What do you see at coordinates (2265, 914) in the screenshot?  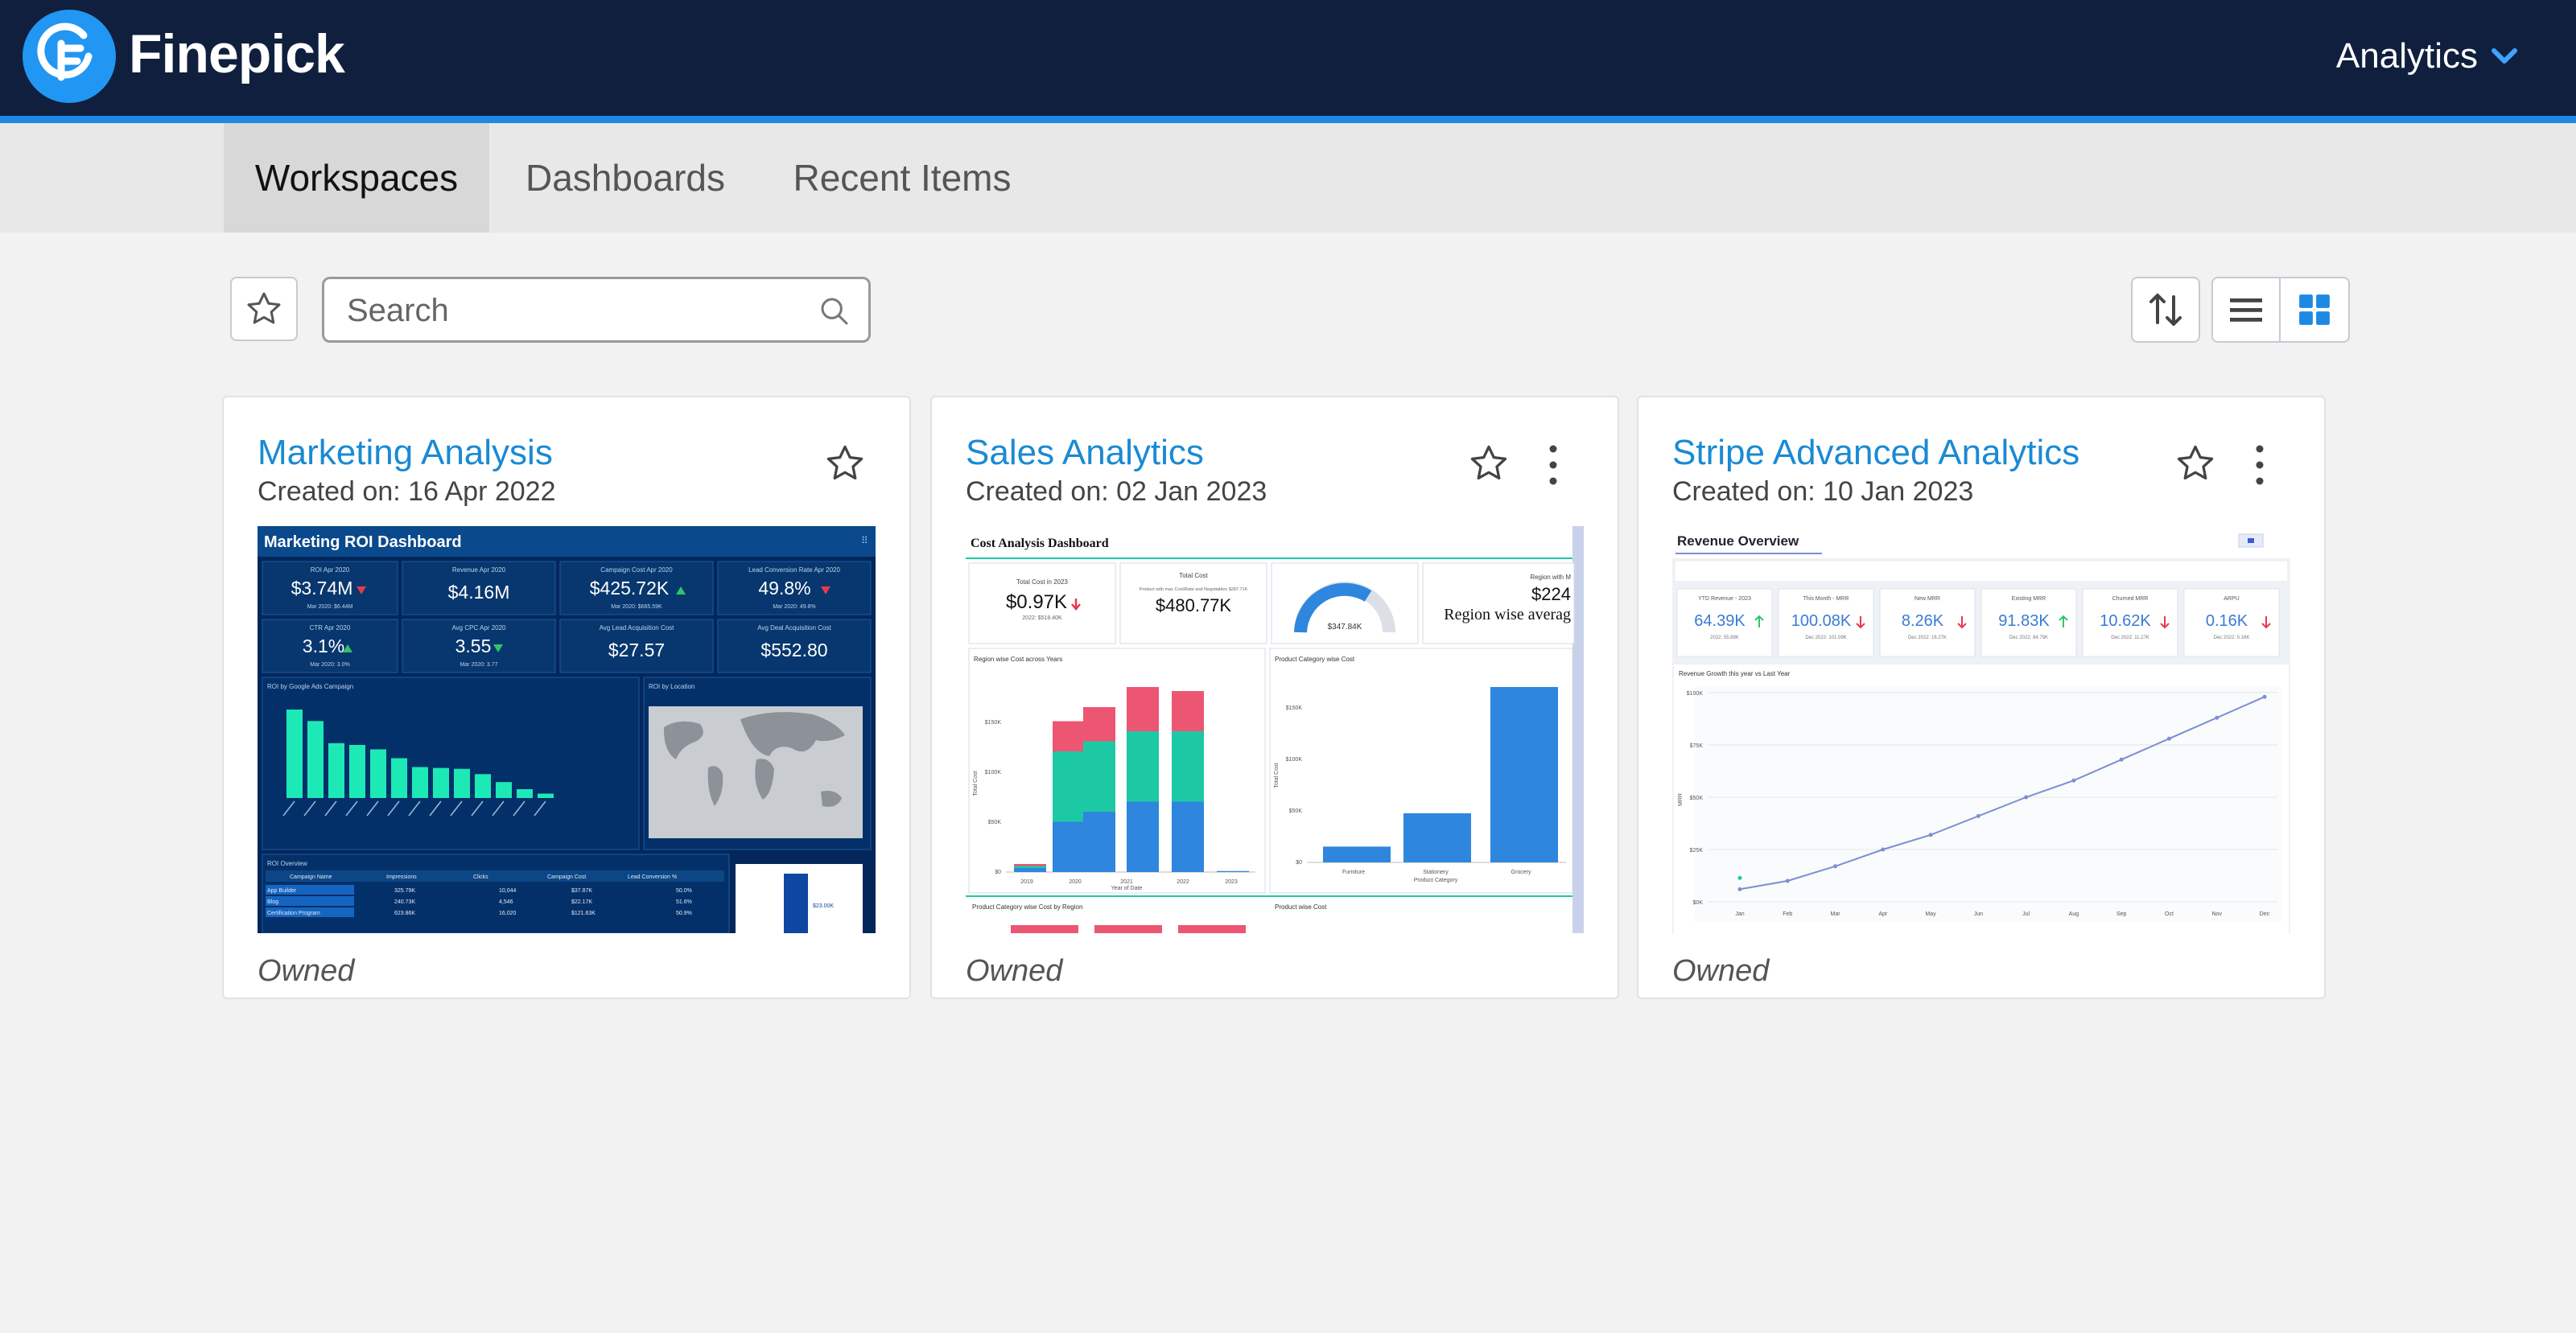 I see `month-label: Dec` at bounding box center [2265, 914].